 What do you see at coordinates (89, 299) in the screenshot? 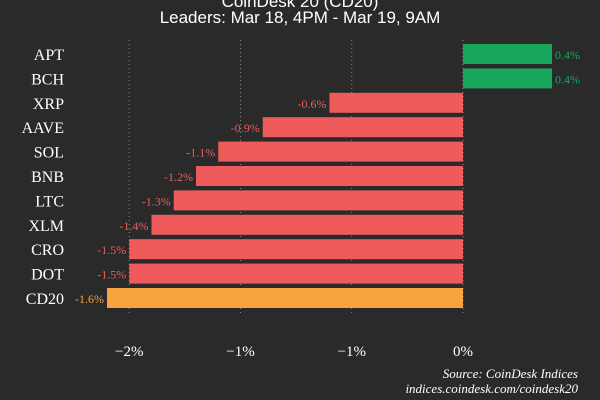
I see `value-label: -1.6%` at bounding box center [89, 299].